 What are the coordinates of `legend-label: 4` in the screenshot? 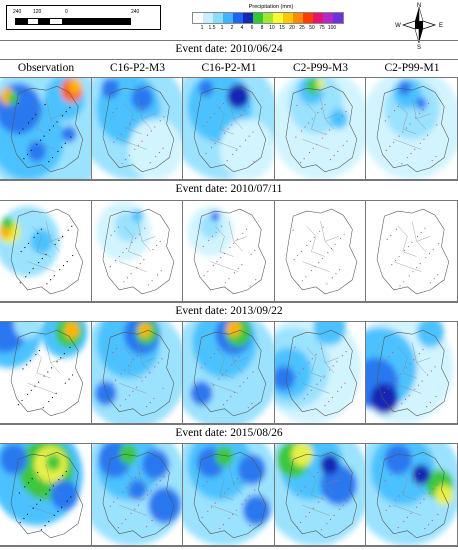 It's located at (242, 28).